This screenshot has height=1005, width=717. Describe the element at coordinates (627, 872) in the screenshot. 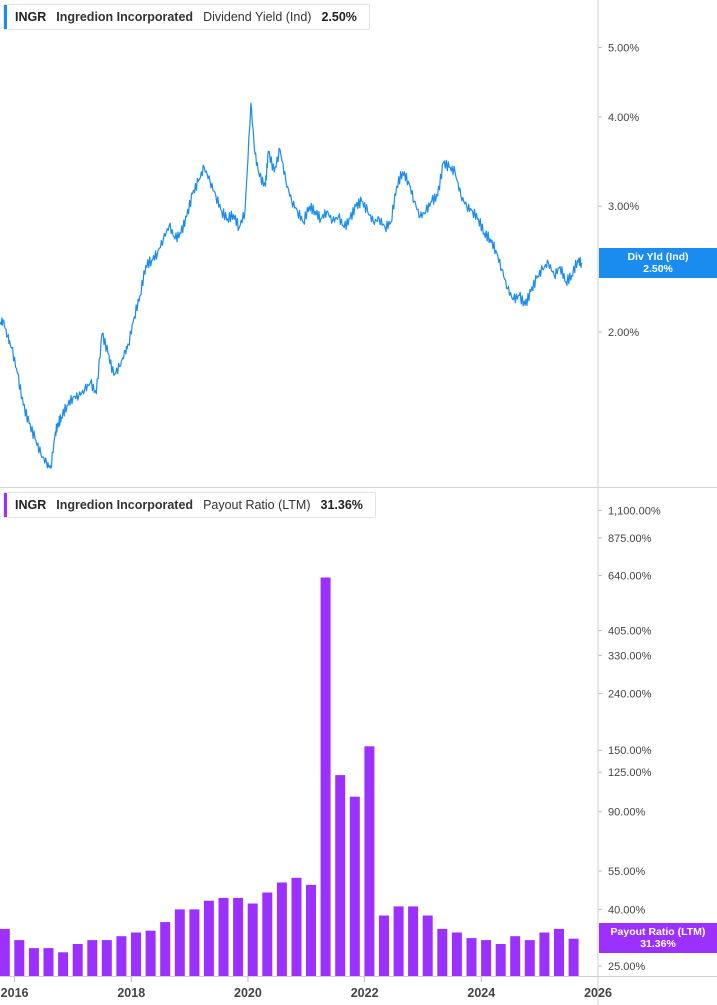

I see `y-tick-label: 55.00%` at that location.